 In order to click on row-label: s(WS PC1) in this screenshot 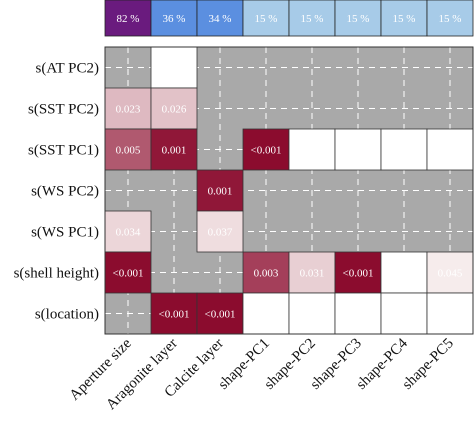, I will do `click(65, 233)`.